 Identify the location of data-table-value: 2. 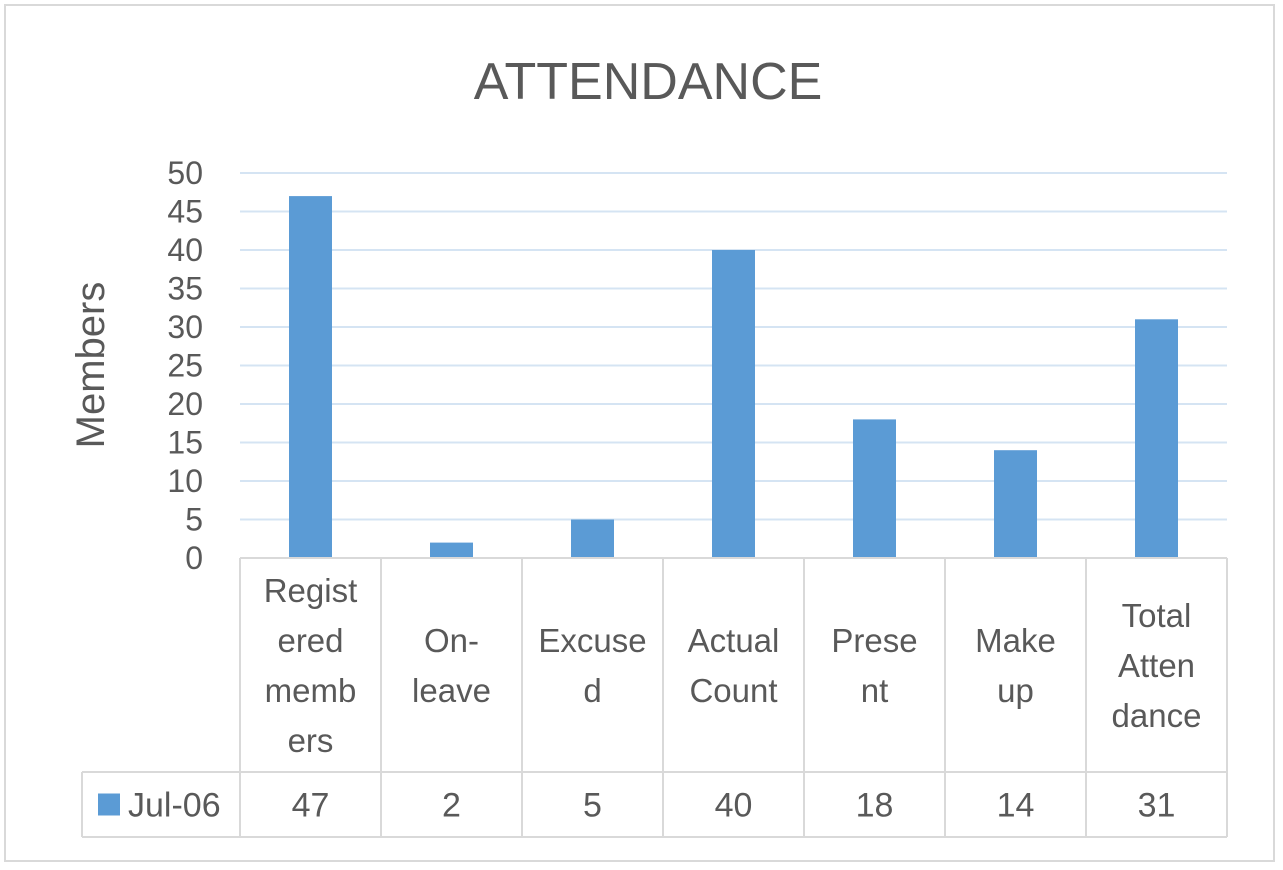
(451, 806).